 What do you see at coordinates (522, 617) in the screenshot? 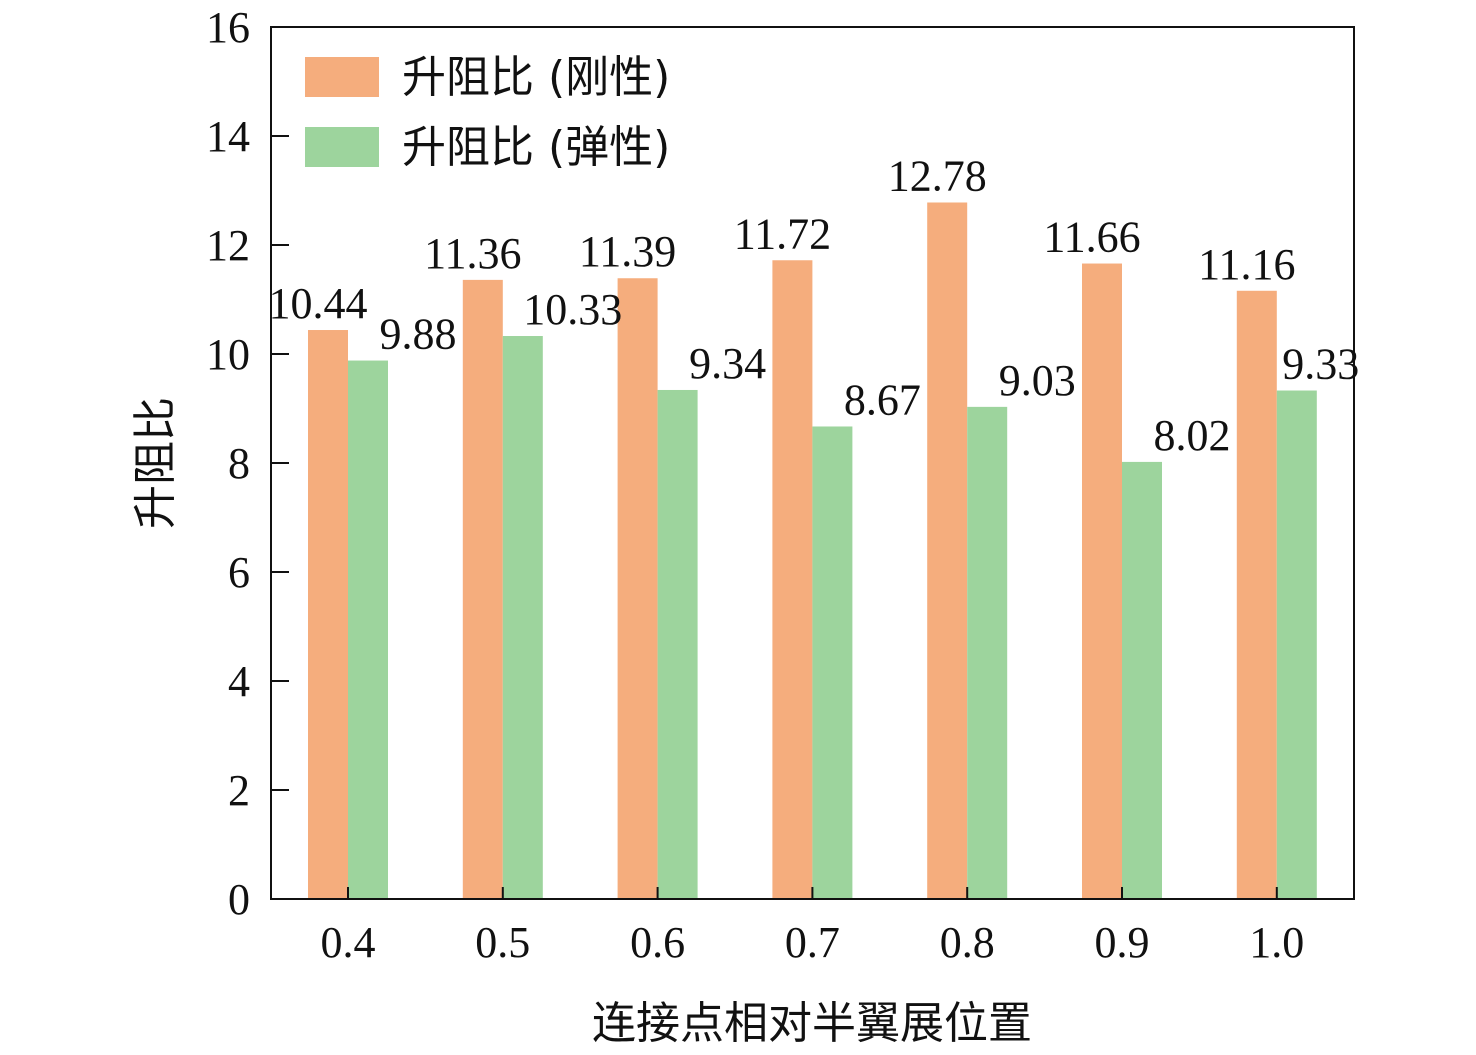
I see `bar-elastic-0.5` at bounding box center [522, 617].